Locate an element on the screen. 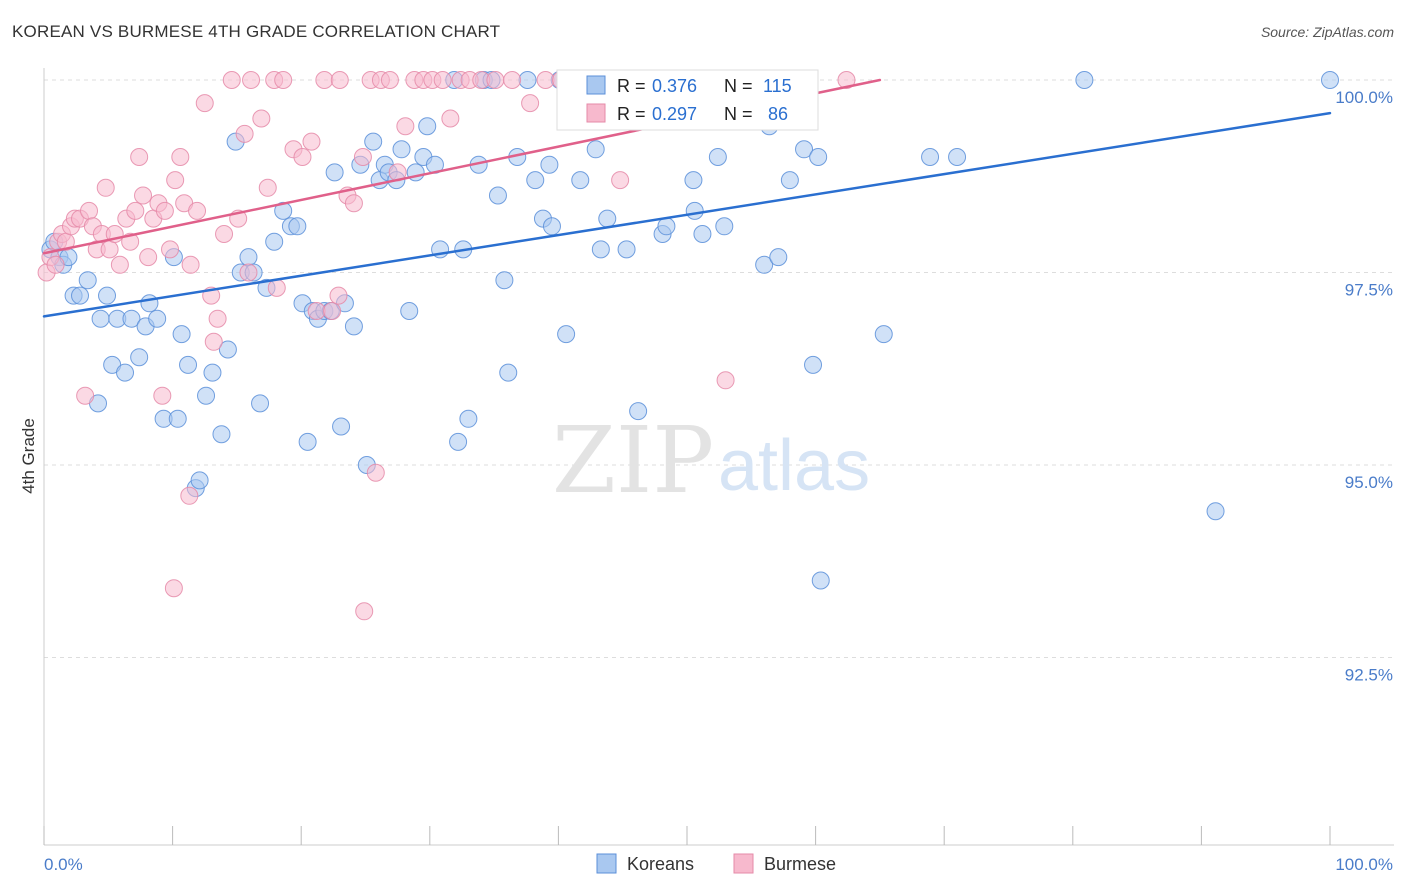 The width and height of the screenshot is (1406, 892). y-tick-label: 100.0% is located at coordinates (1364, 97).